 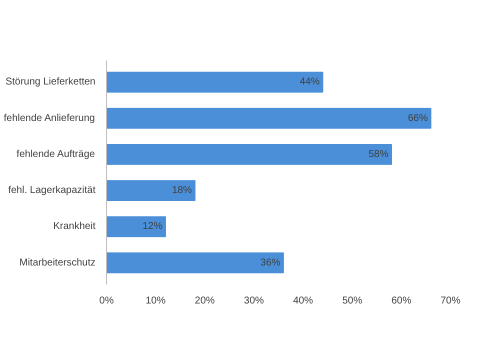 I want to click on y-tick-label: fehl. Lagerkapazität, so click(x=52, y=190).